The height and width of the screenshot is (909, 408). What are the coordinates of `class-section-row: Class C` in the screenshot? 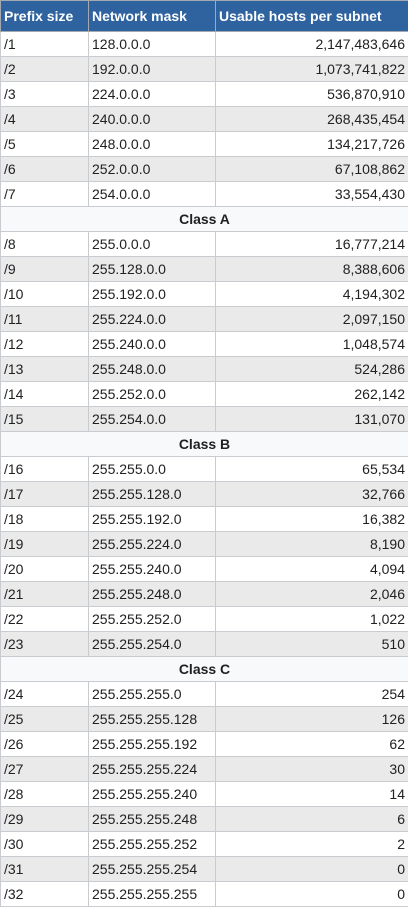 It's located at (204, 669).